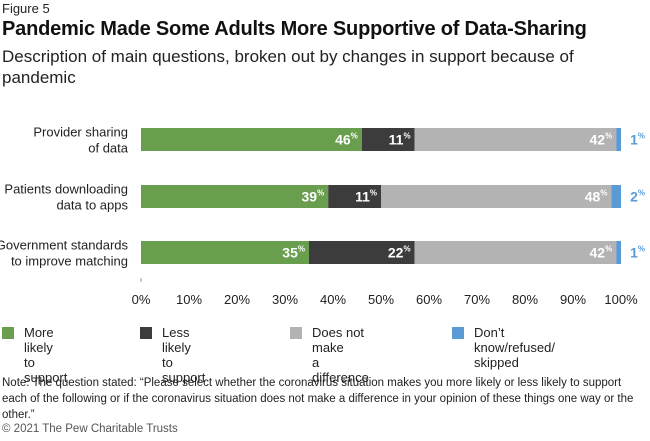 This screenshot has width=650, height=441. I want to click on data-label: 35%, so click(293, 253).